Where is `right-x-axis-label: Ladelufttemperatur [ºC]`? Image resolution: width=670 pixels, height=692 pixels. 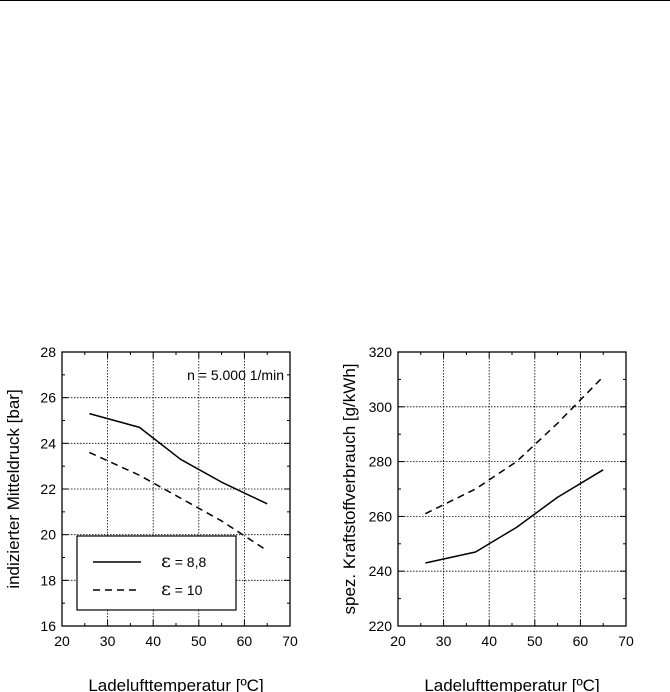
right-x-axis-label: Ladelufttemperatur [ºC] is located at coordinates (511, 684).